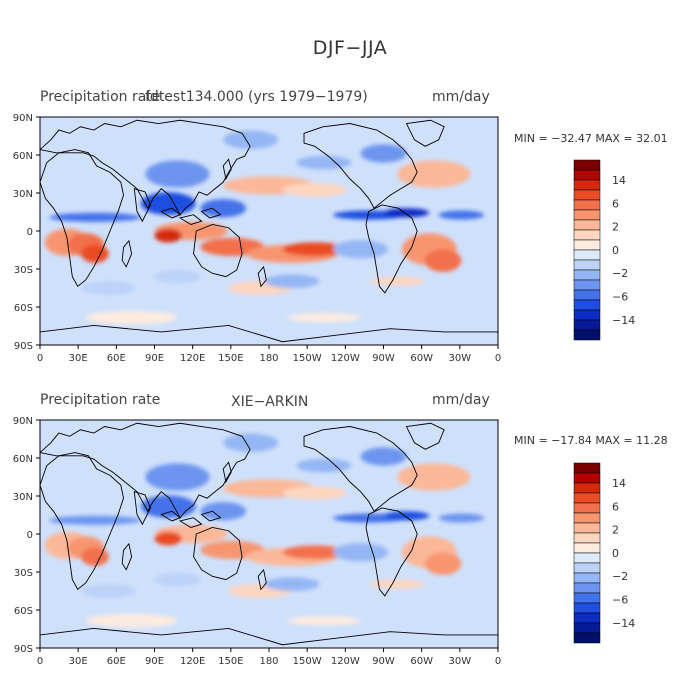 This screenshot has width=700, height=700. Describe the element at coordinates (591, 138) in the screenshot. I see `top-panel-minmax: MIN = −32.47 MAX = 32.01` at that location.